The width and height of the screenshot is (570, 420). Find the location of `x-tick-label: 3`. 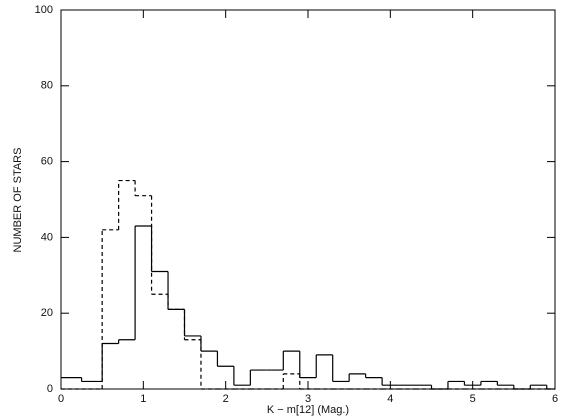

x-tick-label: 3 is located at coordinates (308, 399).